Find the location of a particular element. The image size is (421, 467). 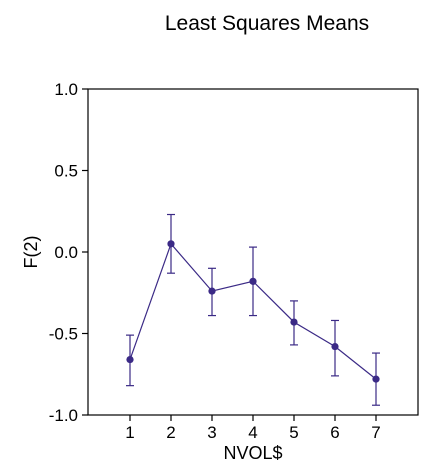

x-tick-label: 4 is located at coordinates (252, 432).